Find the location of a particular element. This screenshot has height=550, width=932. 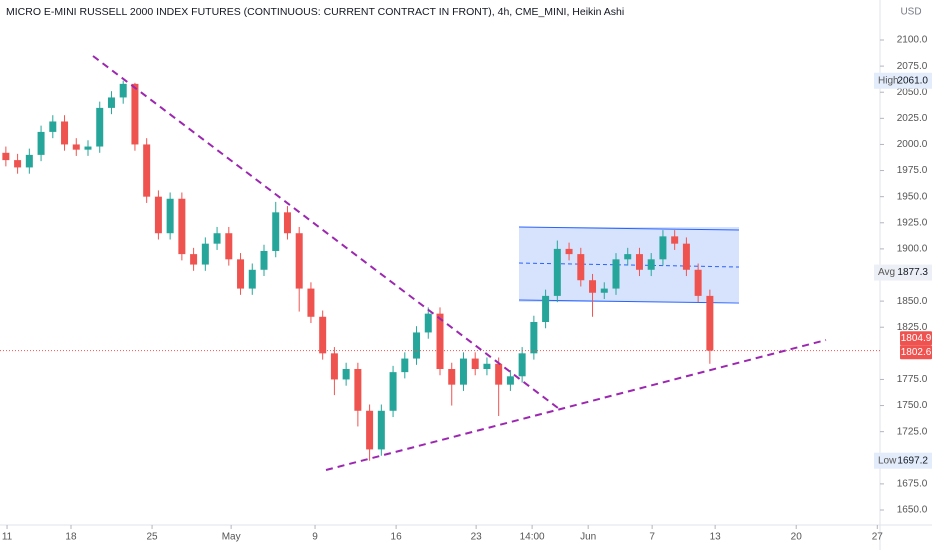

marker-label: 1697.2 is located at coordinates (912, 460).